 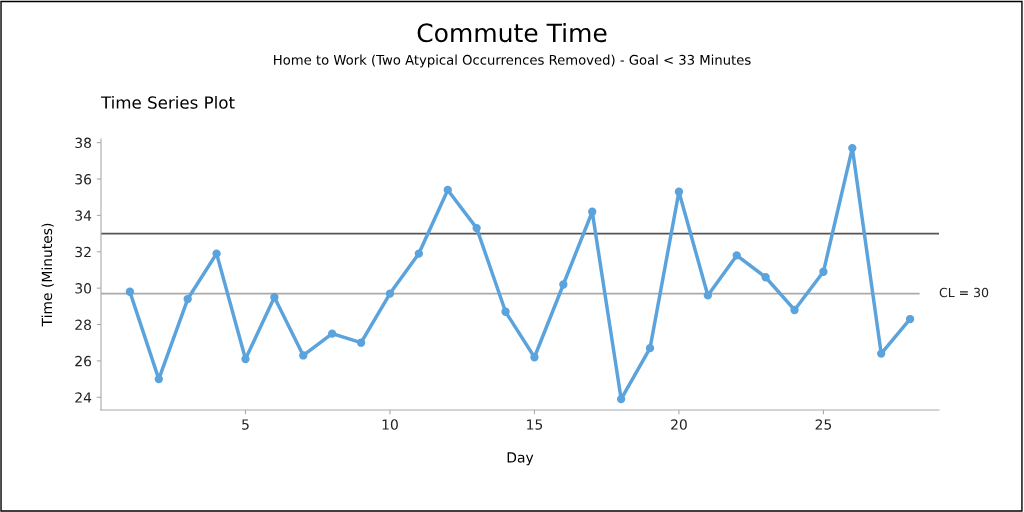 What do you see at coordinates (535, 424) in the screenshot?
I see `x-tick-label: 15` at bounding box center [535, 424].